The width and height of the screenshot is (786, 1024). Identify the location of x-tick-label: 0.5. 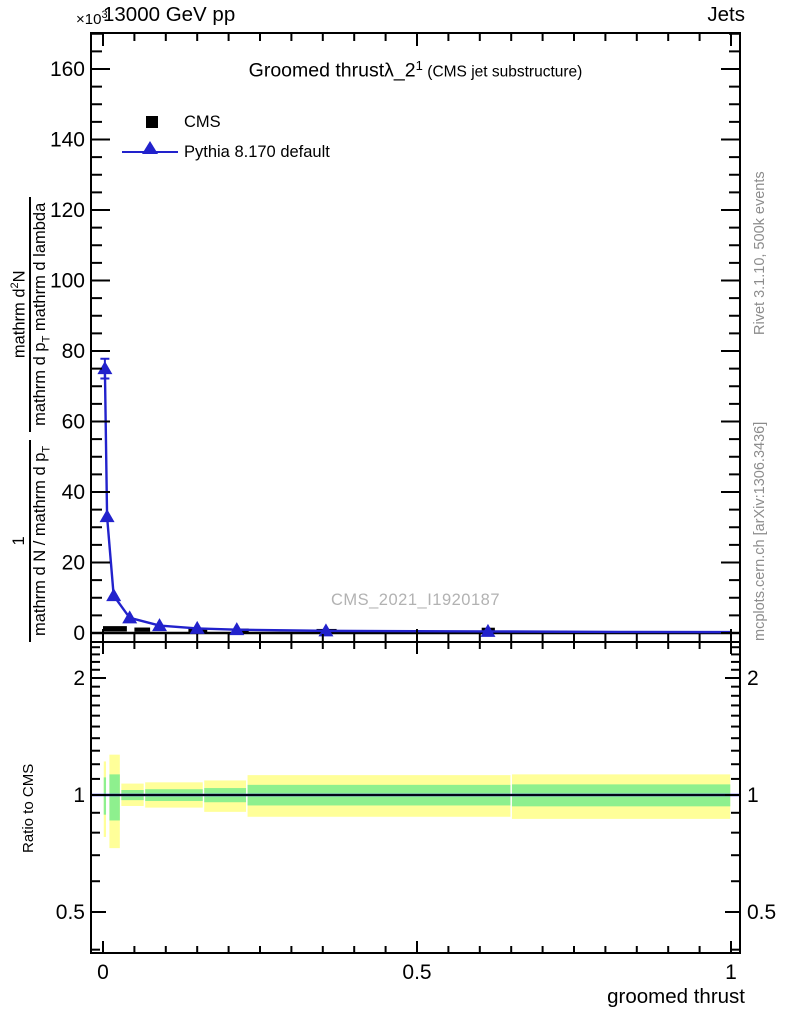
(416, 972).